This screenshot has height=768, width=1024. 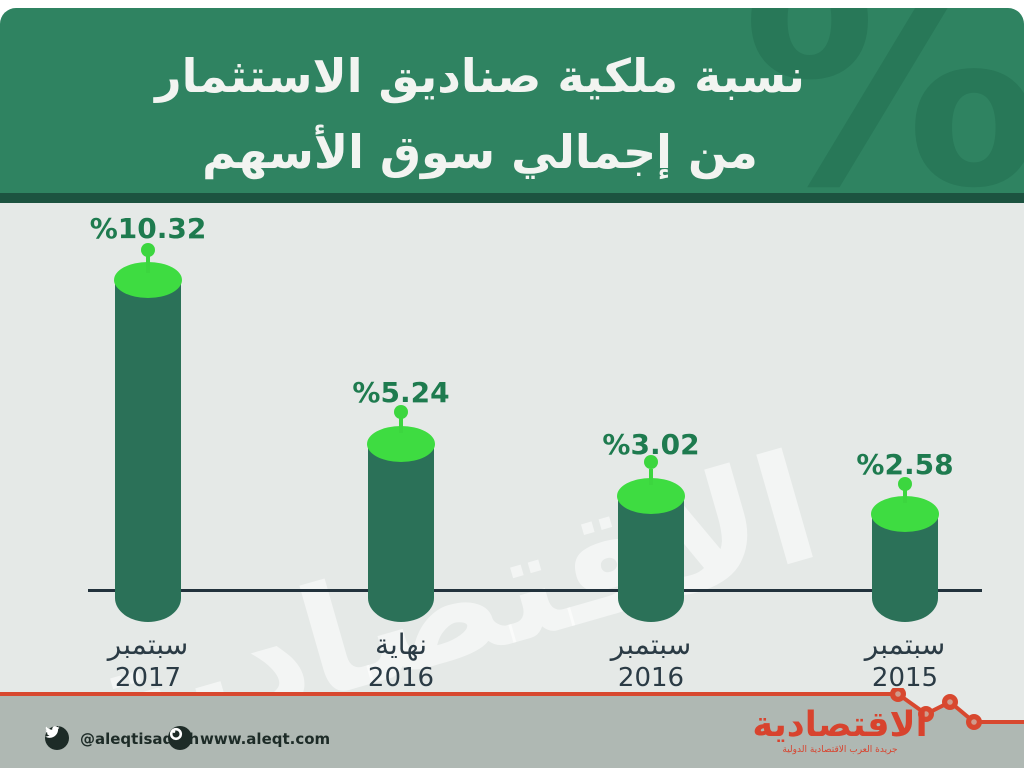 I want to click on bar-value-label: %10.32, so click(x=148, y=228).